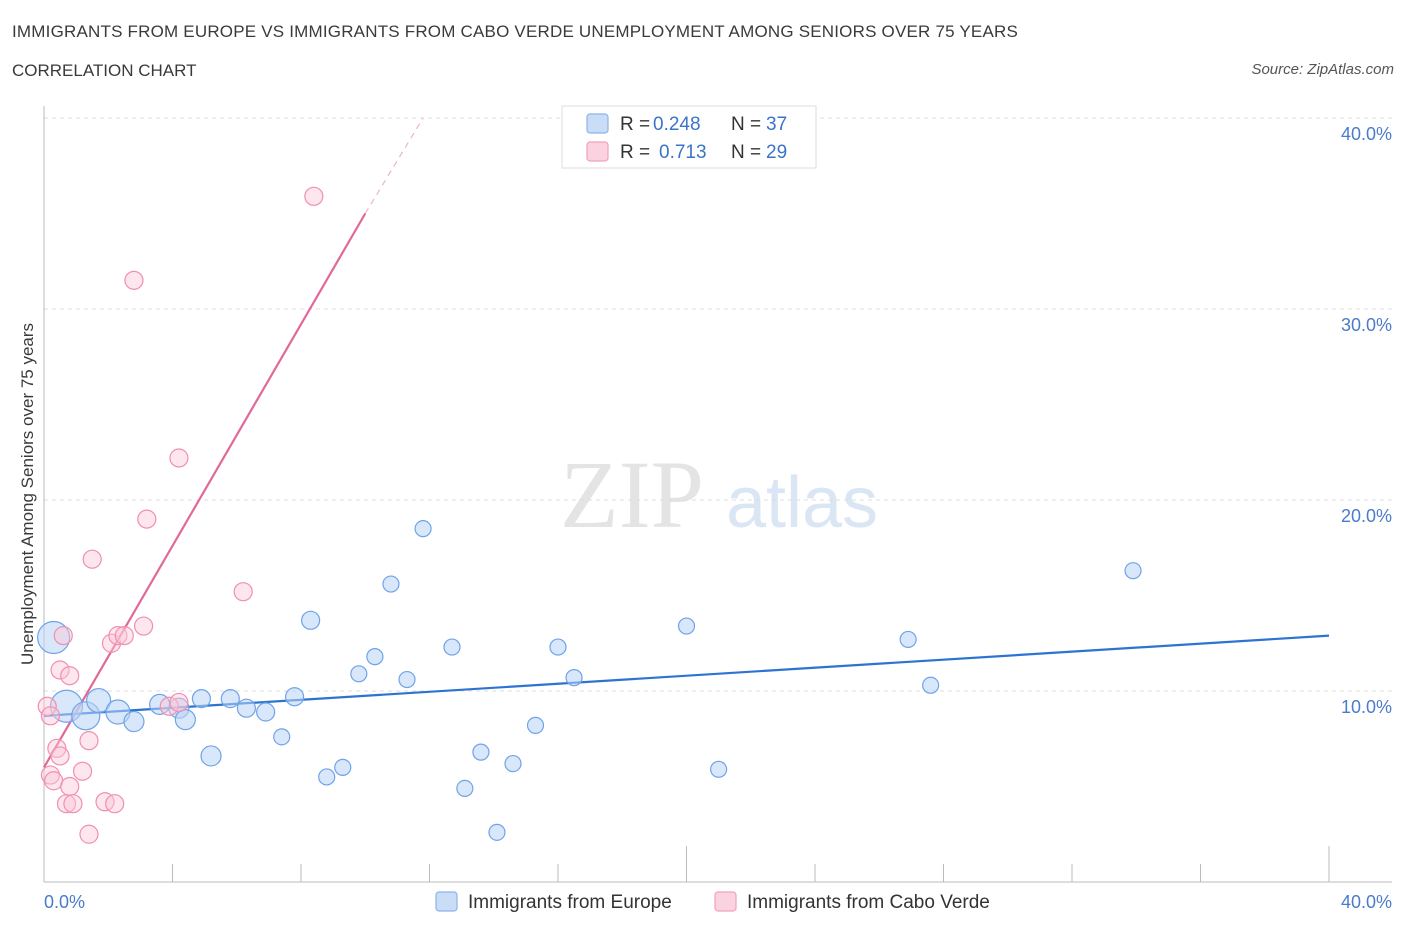  Describe the element at coordinates (394, 165) in the screenshot. I see `trend-line-cabo-verde-extension` at that location.